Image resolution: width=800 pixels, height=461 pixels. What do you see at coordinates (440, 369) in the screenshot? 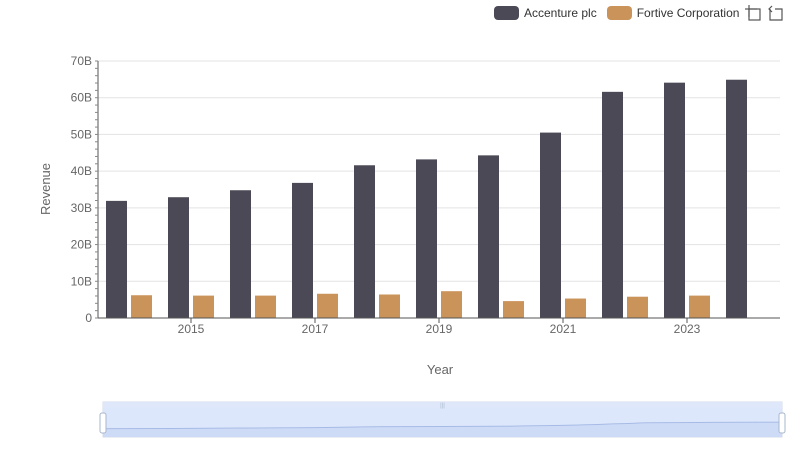
I see `x-axis-label: Year` at bounding box center [440, 369].